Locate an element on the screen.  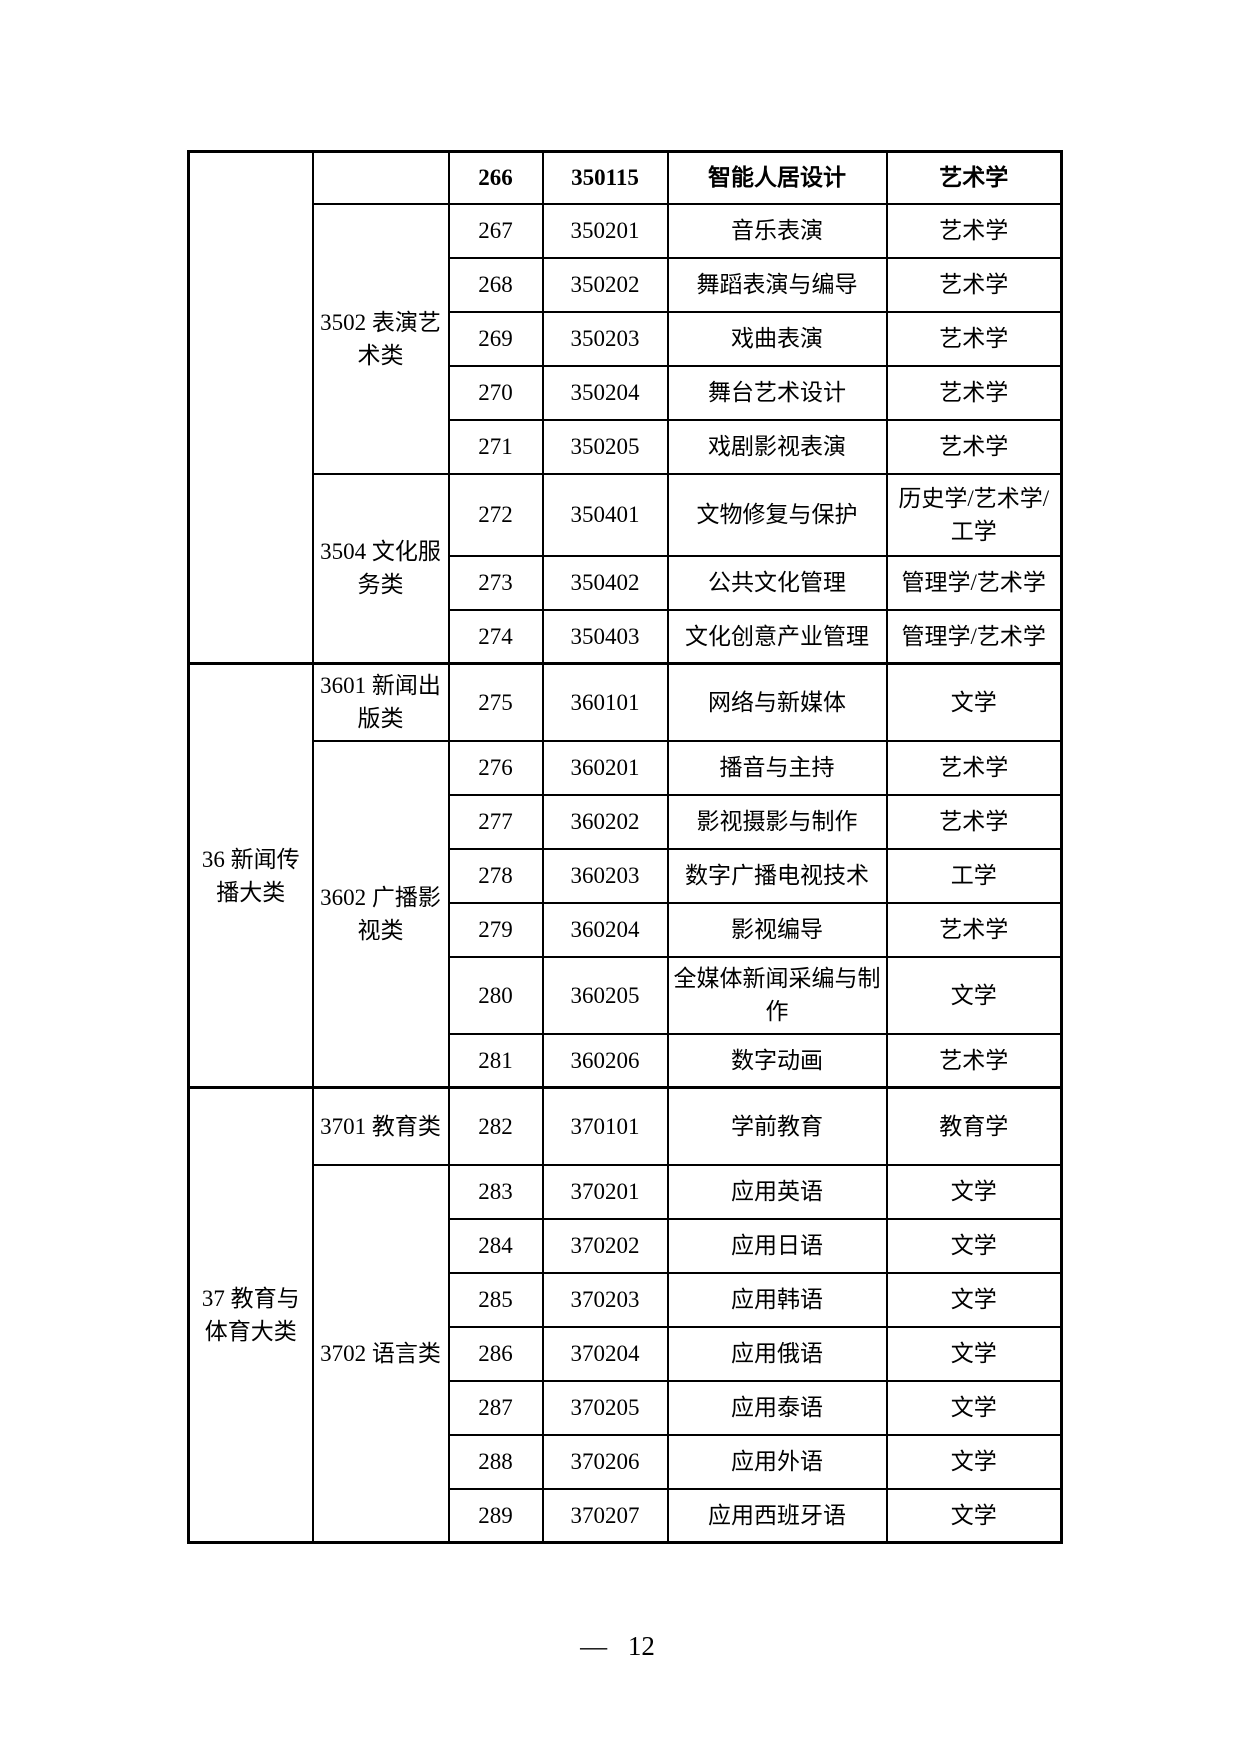
code-cell: 370204 is located at coordinates (605, 1353).